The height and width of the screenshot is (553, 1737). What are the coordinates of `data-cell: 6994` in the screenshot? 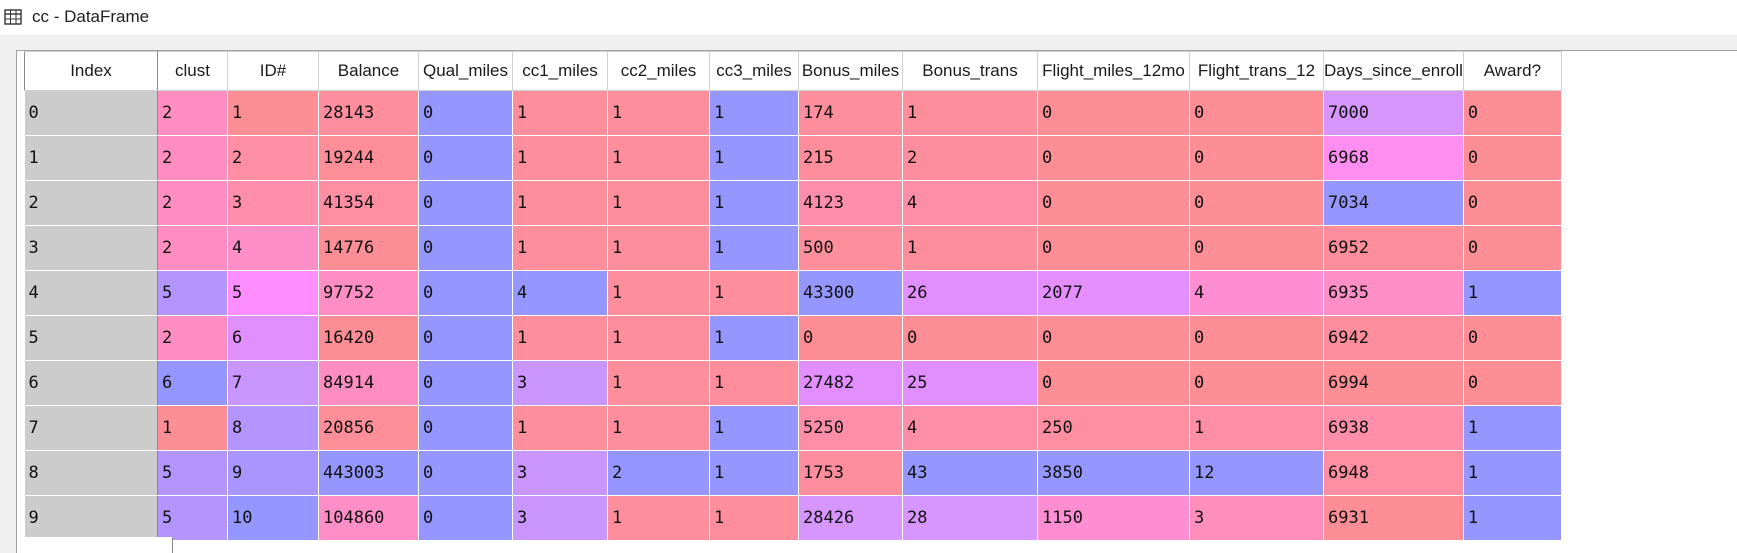 It's located at (1393, 383).